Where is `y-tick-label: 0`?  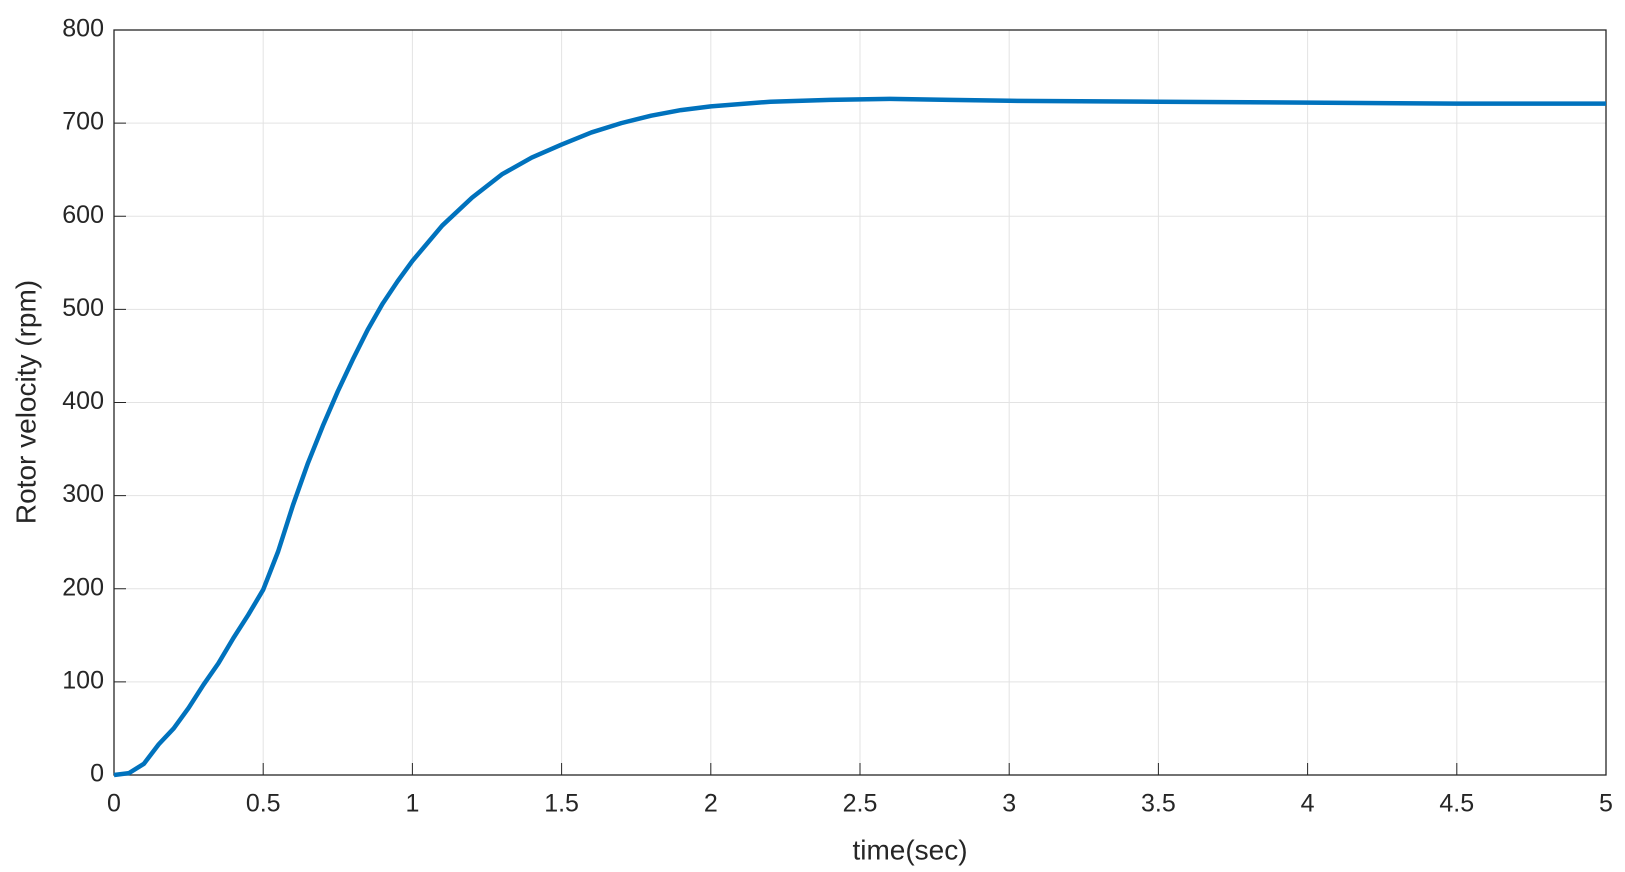
y-tick-label: 0 is located at coordinates (97, 774).